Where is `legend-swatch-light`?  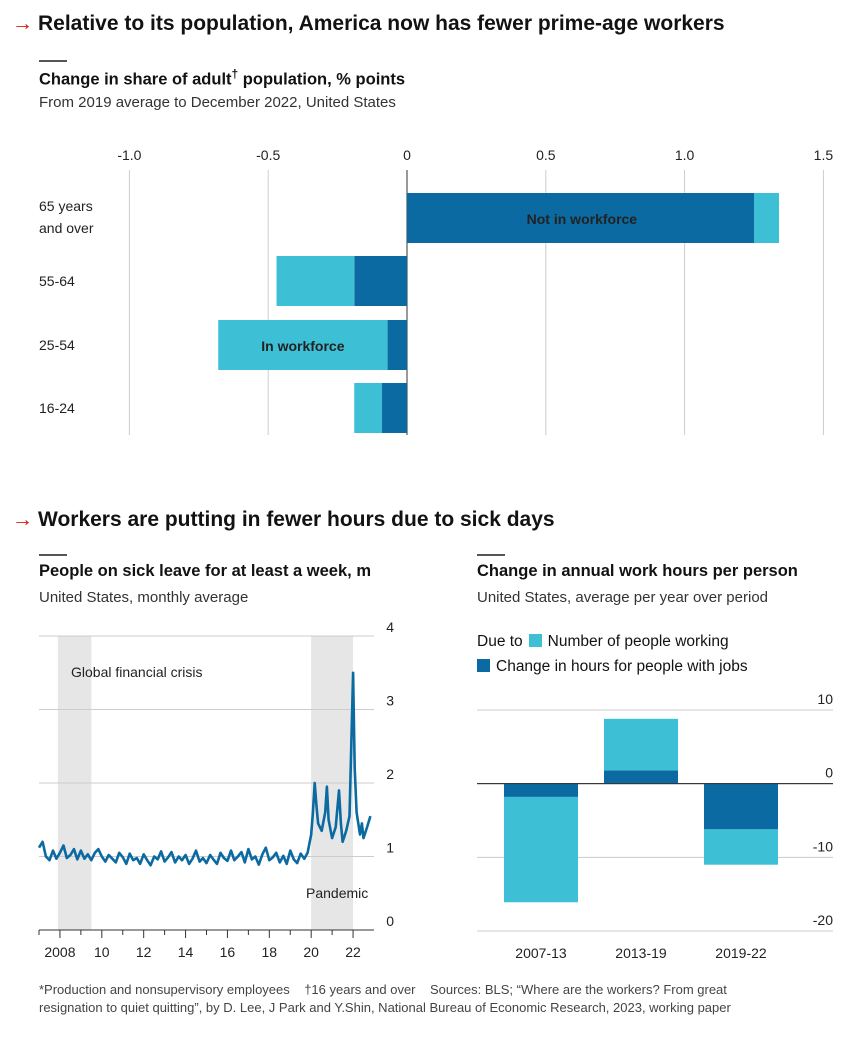
legend-swatch-light is located at coordinates (535, 640).